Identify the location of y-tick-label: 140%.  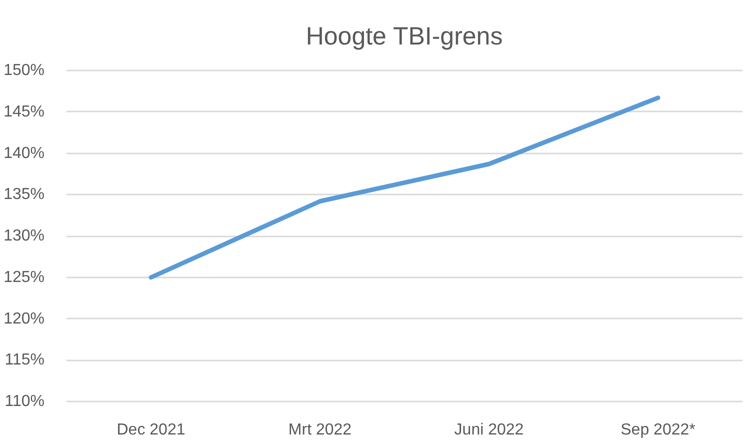
(24, 153).